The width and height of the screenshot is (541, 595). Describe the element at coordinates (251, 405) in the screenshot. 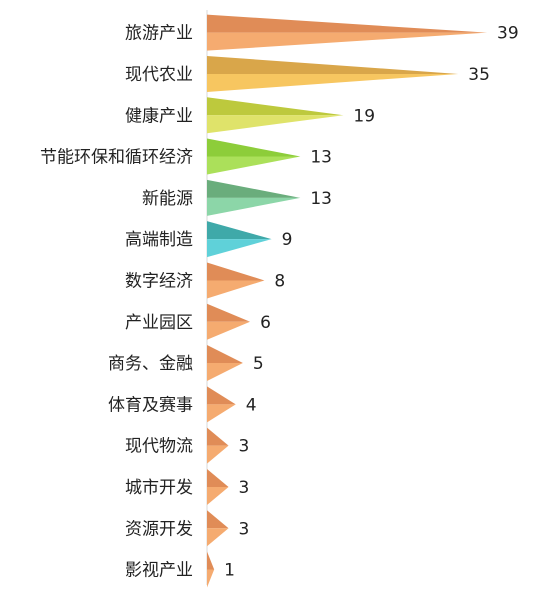

I see `value-label: 4` at that location.